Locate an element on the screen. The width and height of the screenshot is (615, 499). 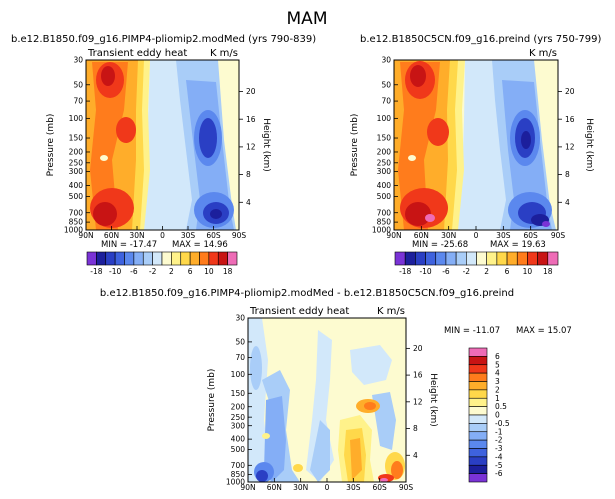
colorbar-label: 0.5 is located at coordinates (501, 406).